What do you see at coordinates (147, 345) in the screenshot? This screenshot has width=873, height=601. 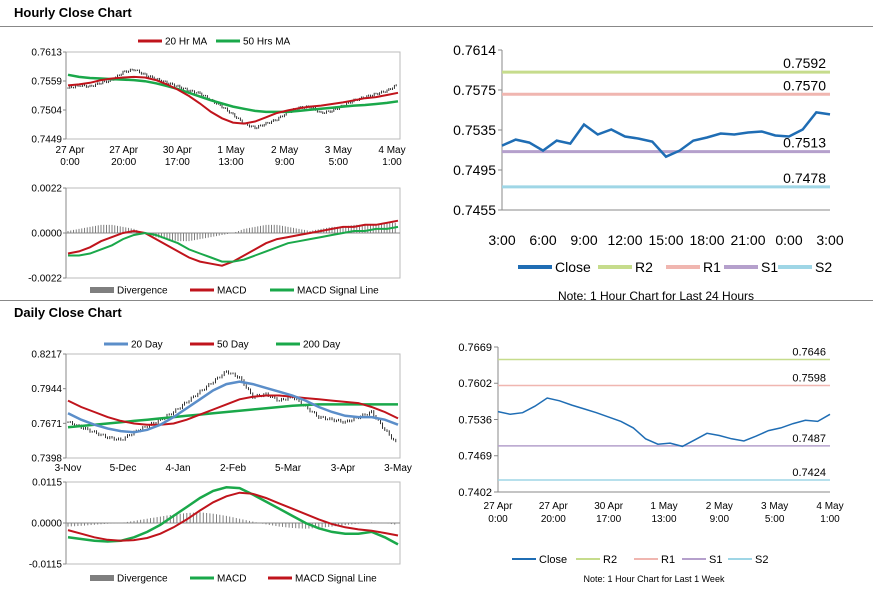 I see `legend-label-ma20: 20 Day` at bounding box center [147, 345].